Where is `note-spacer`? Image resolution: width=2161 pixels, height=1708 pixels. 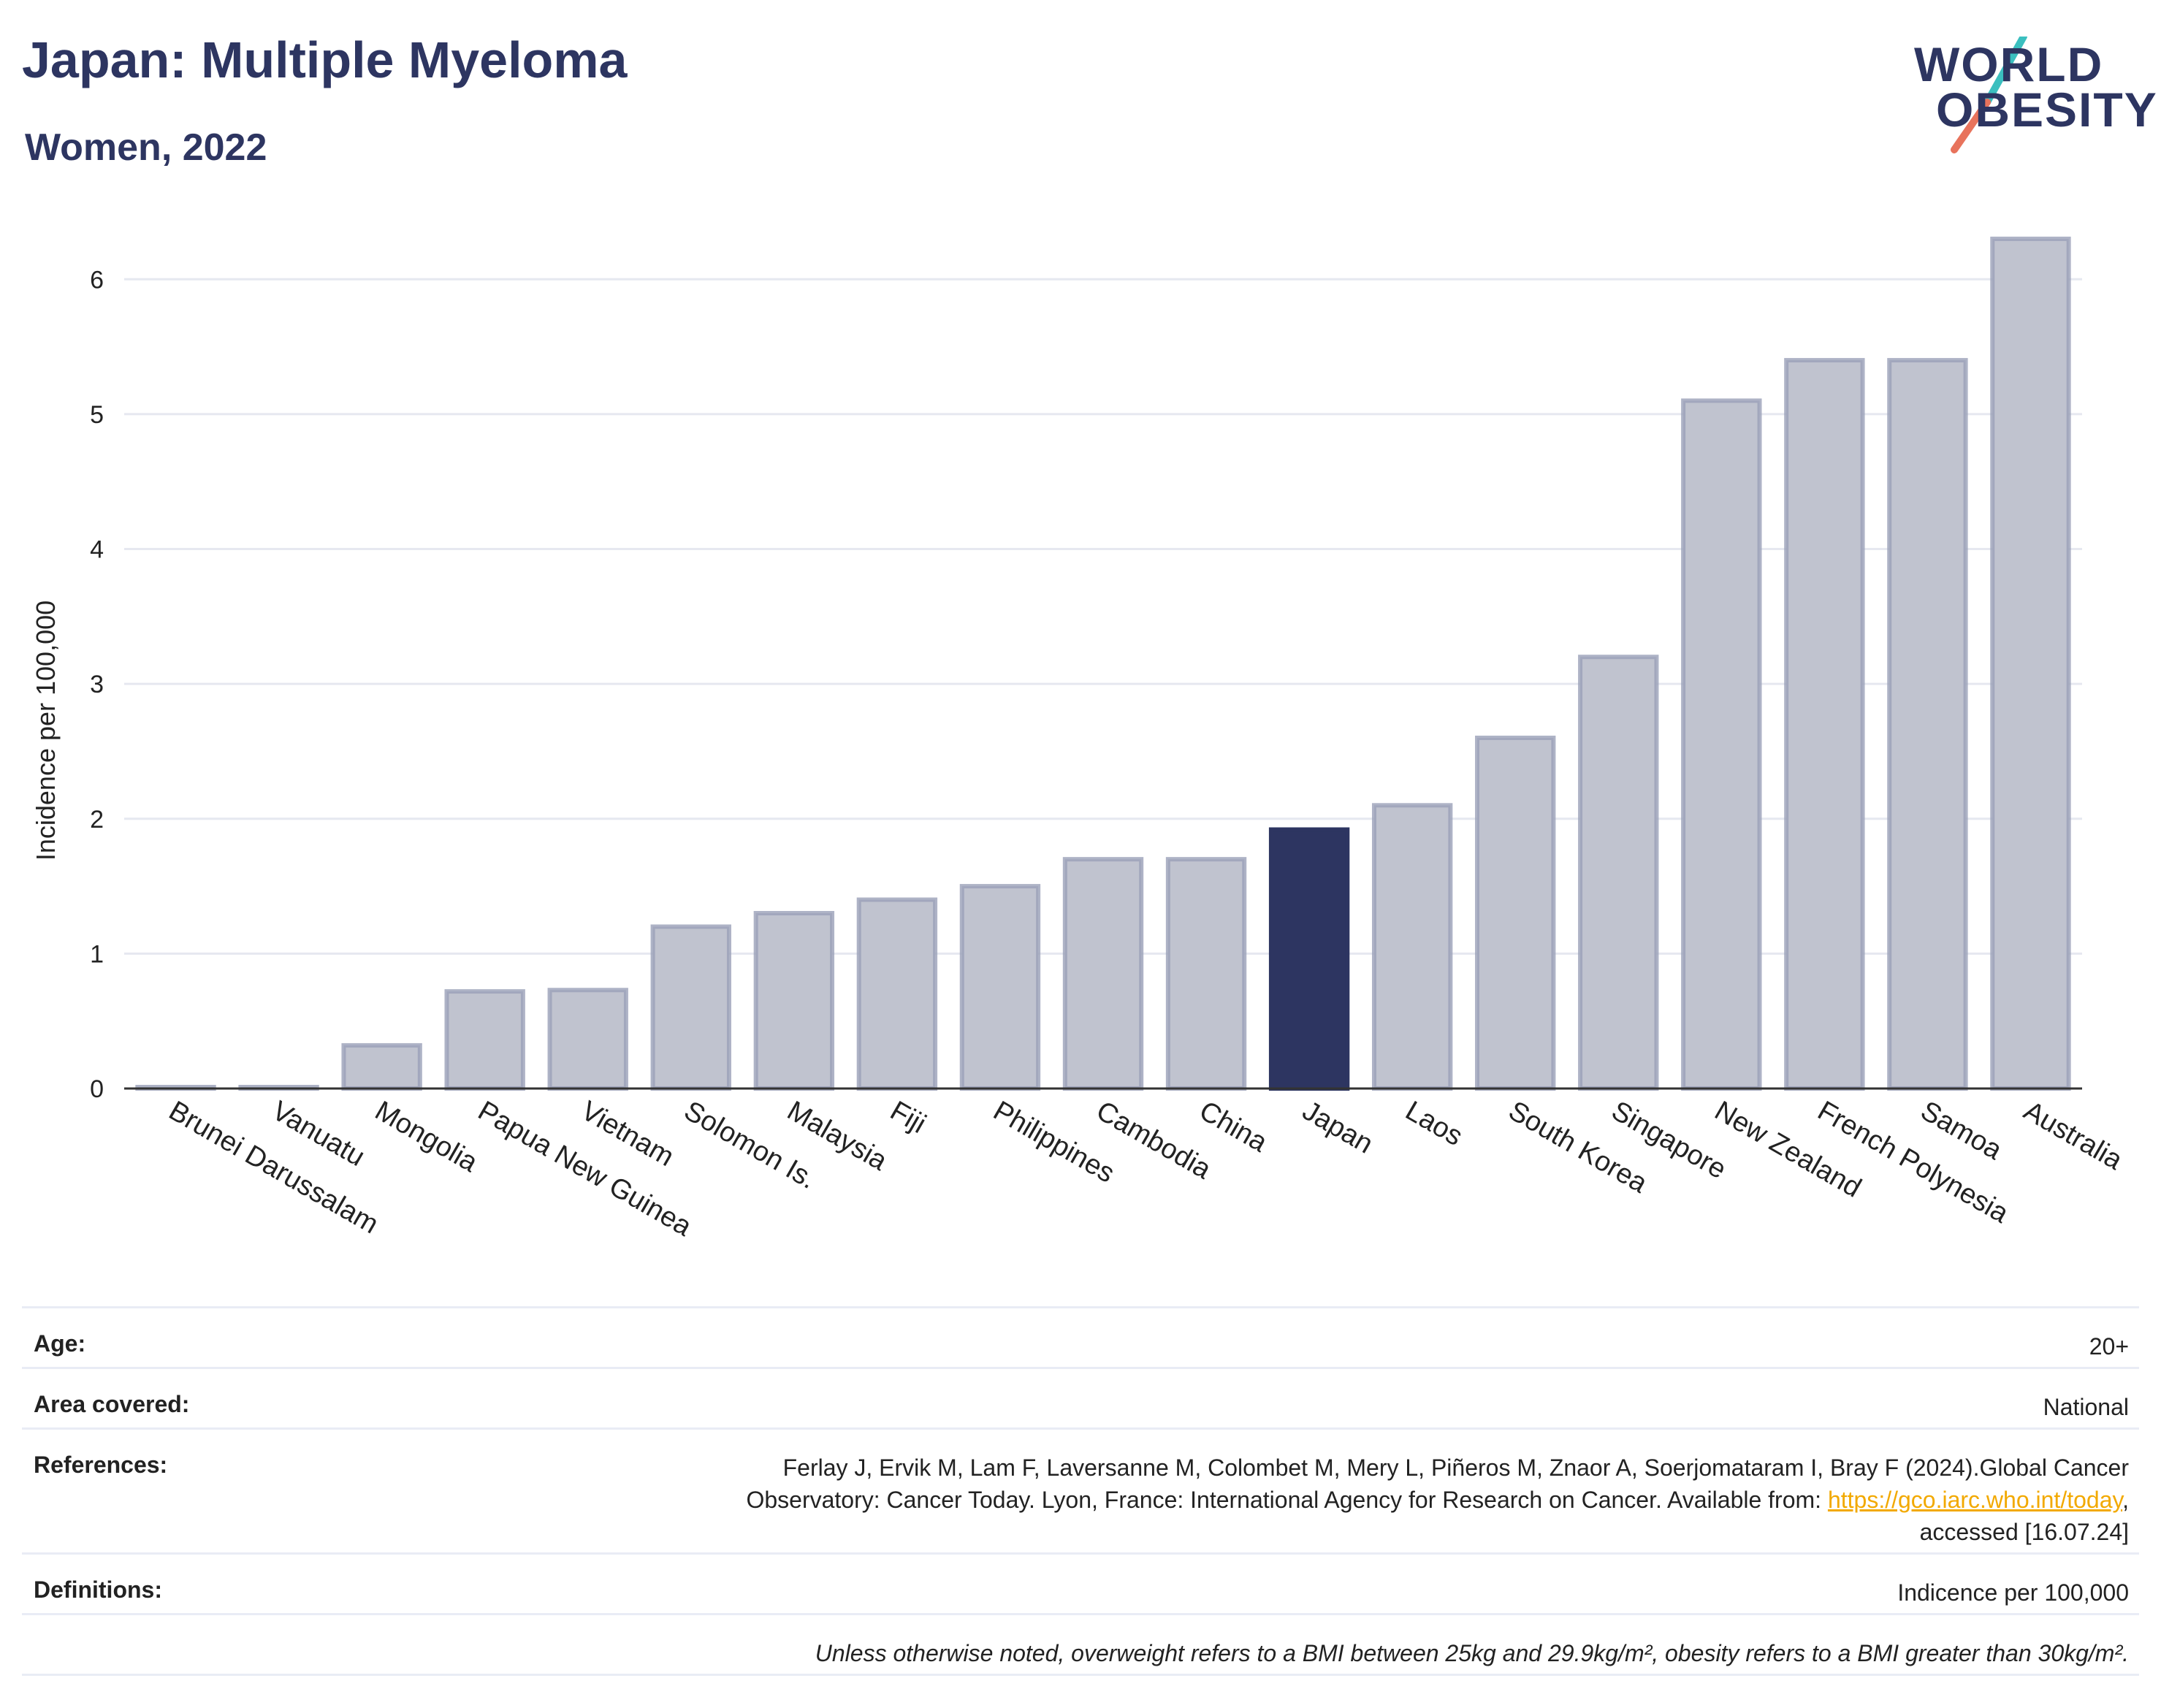 note-spacer is located at coordinates (28, 1645).